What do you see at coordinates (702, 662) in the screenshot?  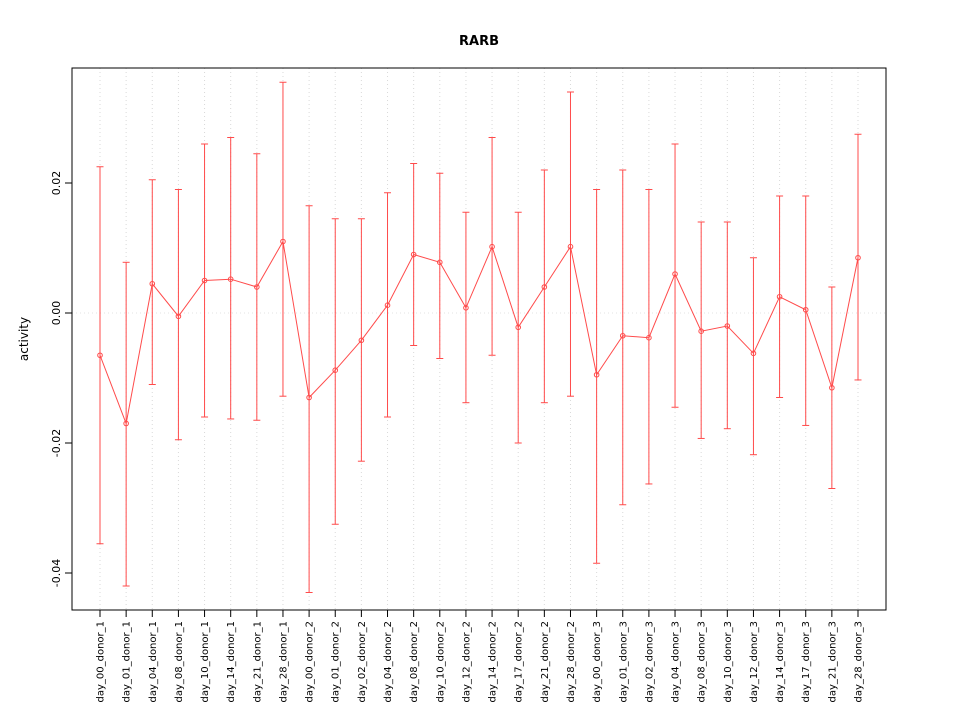 I see `x-tick-label: day_08_donor_3` at bounding box center [702, 662].